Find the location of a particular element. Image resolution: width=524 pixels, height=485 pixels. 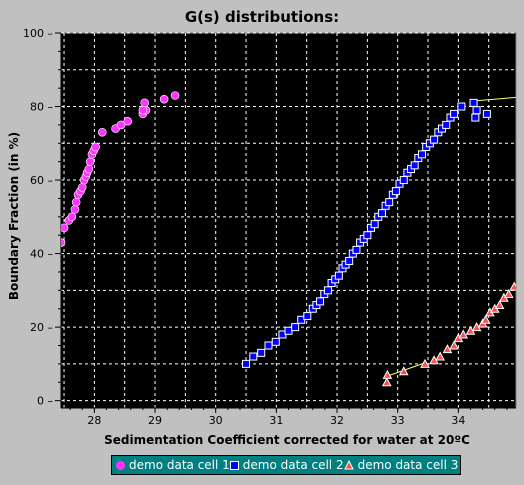

x-tick-label: 28 is located at coordinates (94, 420).